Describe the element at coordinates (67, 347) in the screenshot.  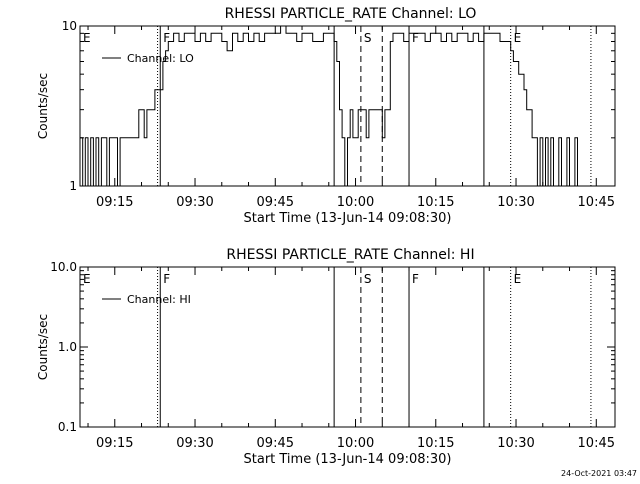
I see `y-tick-label: 1.0` at that location.